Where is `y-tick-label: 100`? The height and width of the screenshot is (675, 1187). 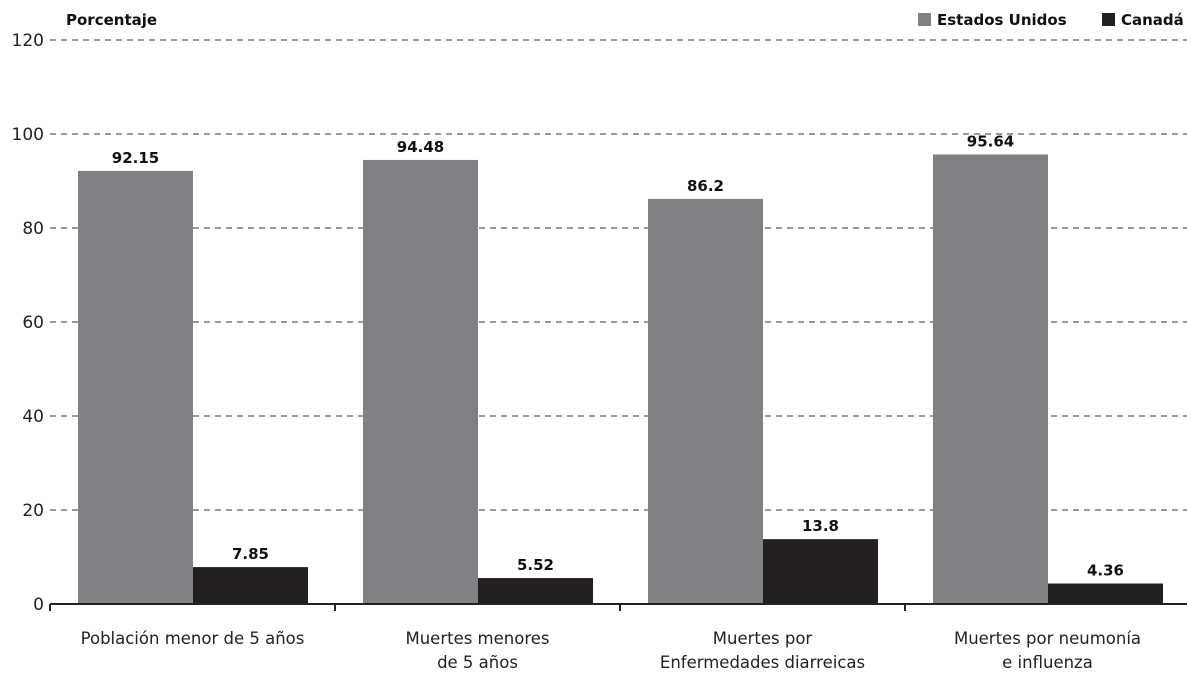
y-tick-label: 100 is located at coordinates (28, 135).